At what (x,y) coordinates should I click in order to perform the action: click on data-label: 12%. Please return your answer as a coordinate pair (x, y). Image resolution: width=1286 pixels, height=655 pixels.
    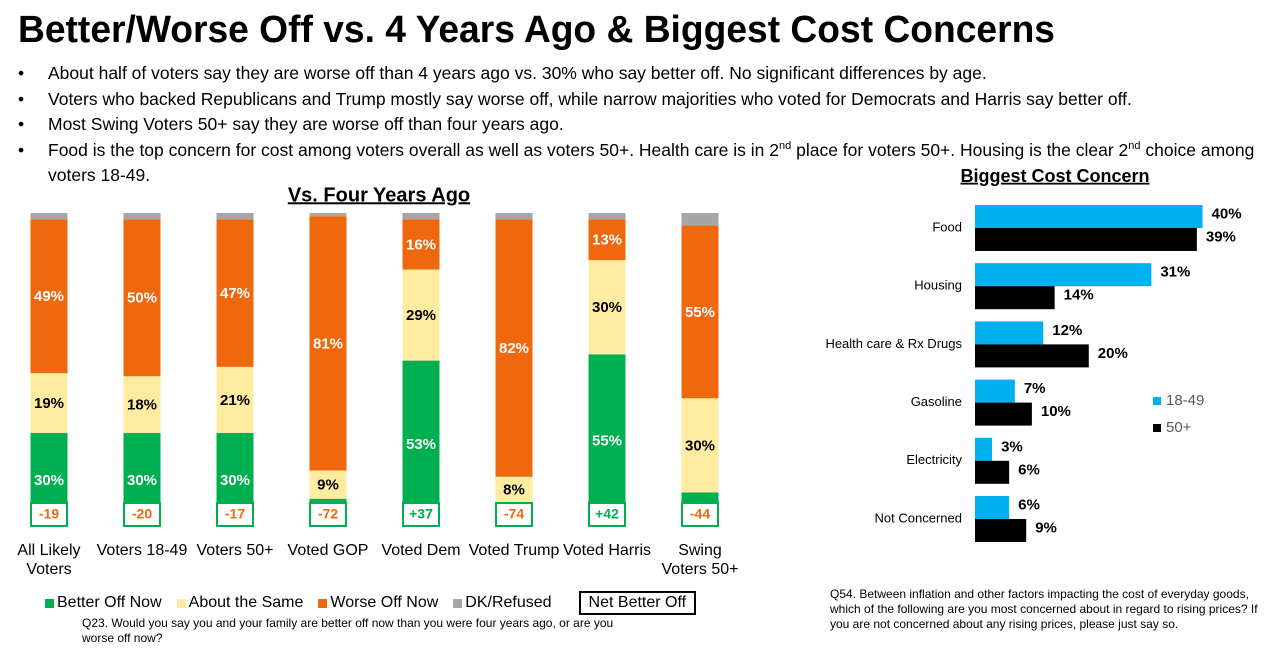
    Looking at the image, I should click on (1067, 330).